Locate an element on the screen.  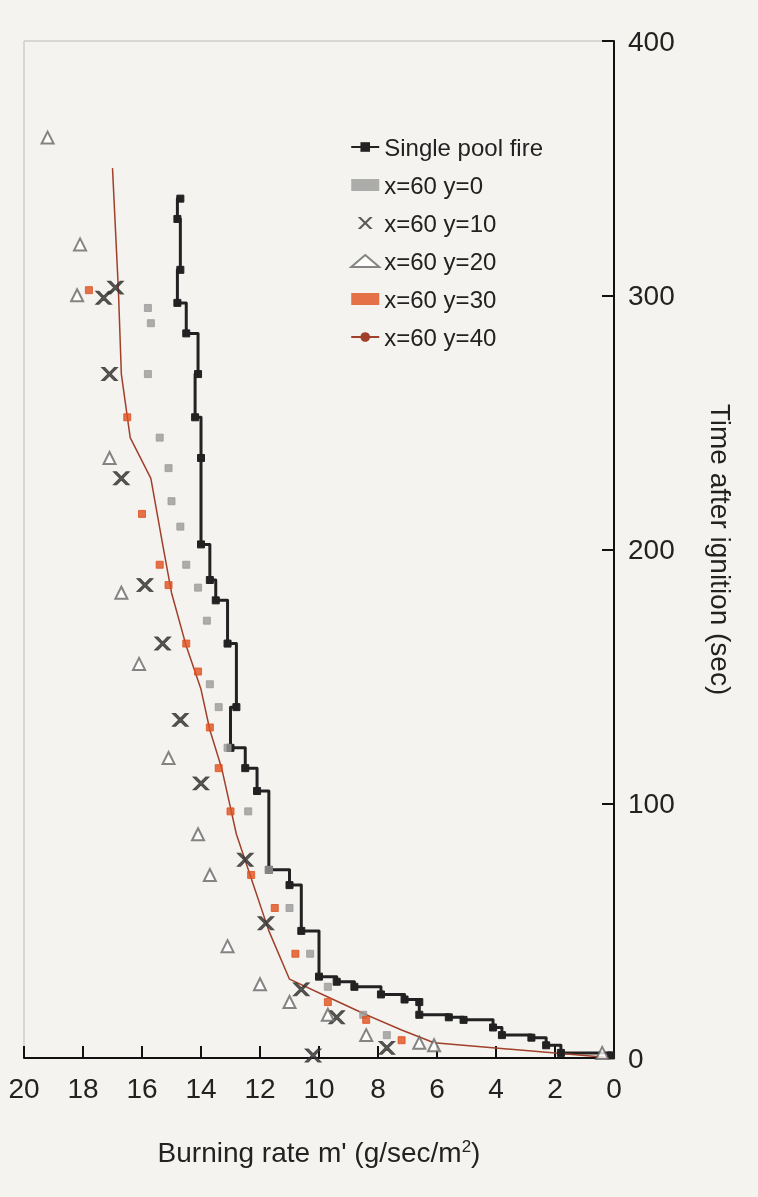
x-tick-label: 6 is located at coordinates (437, 1088).